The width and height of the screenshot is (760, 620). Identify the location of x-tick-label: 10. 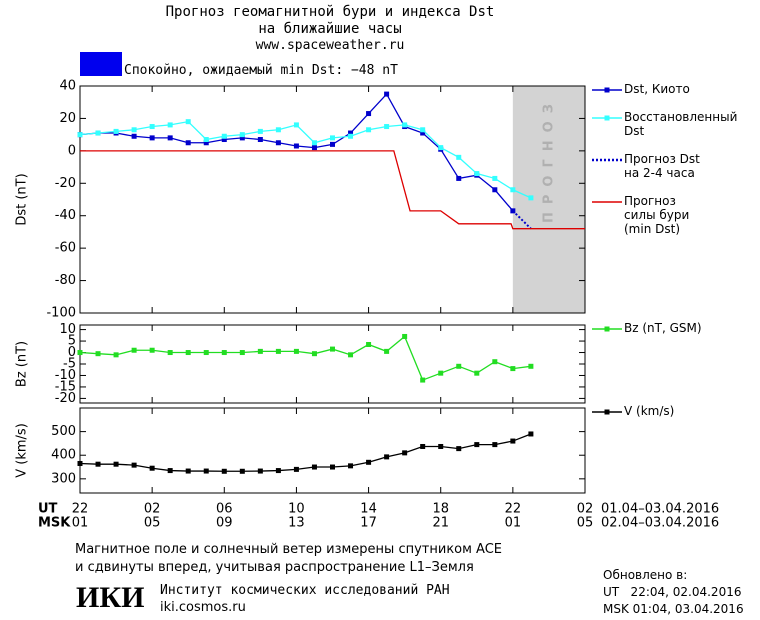
(296, 509).